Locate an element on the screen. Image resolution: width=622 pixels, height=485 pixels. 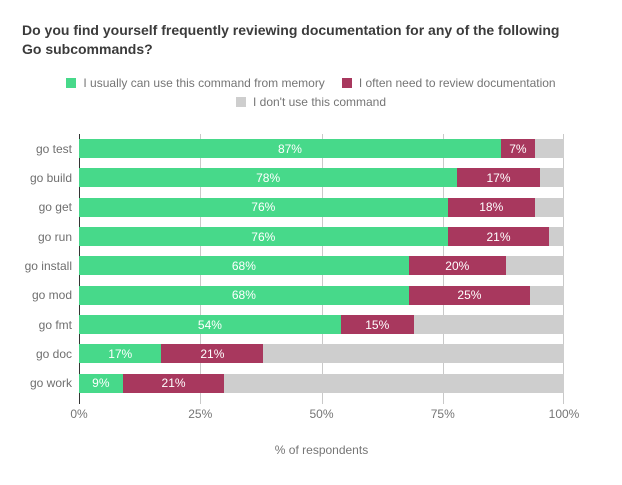
bar-segment: 54% is located at coordinates (210, 325).